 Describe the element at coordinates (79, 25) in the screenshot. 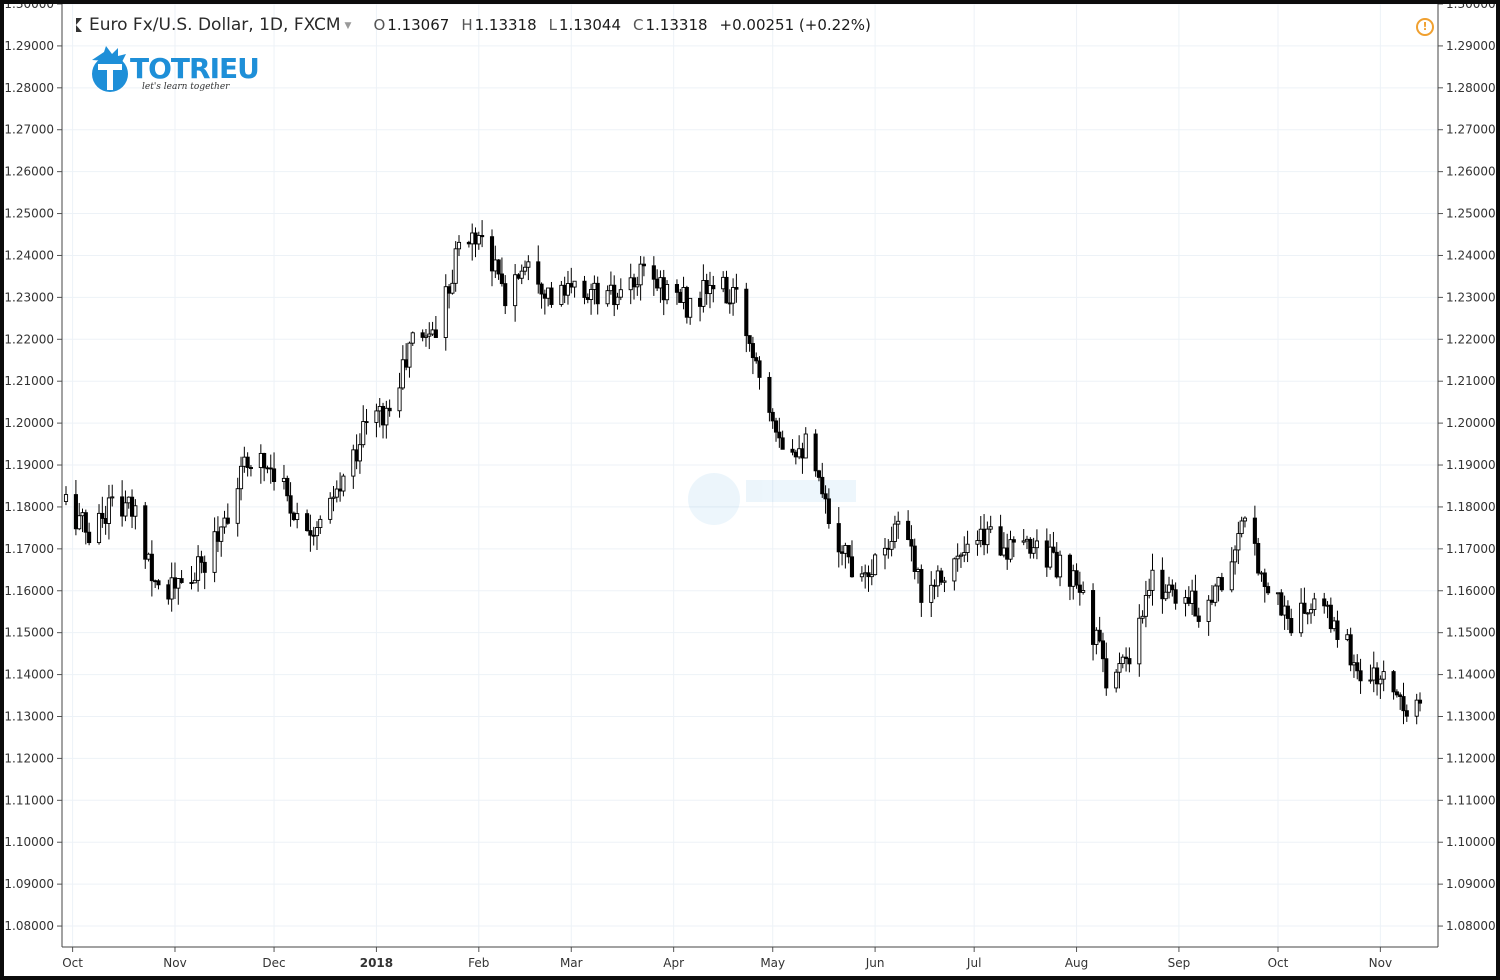

I see `symbol-flag-icon` at that location.